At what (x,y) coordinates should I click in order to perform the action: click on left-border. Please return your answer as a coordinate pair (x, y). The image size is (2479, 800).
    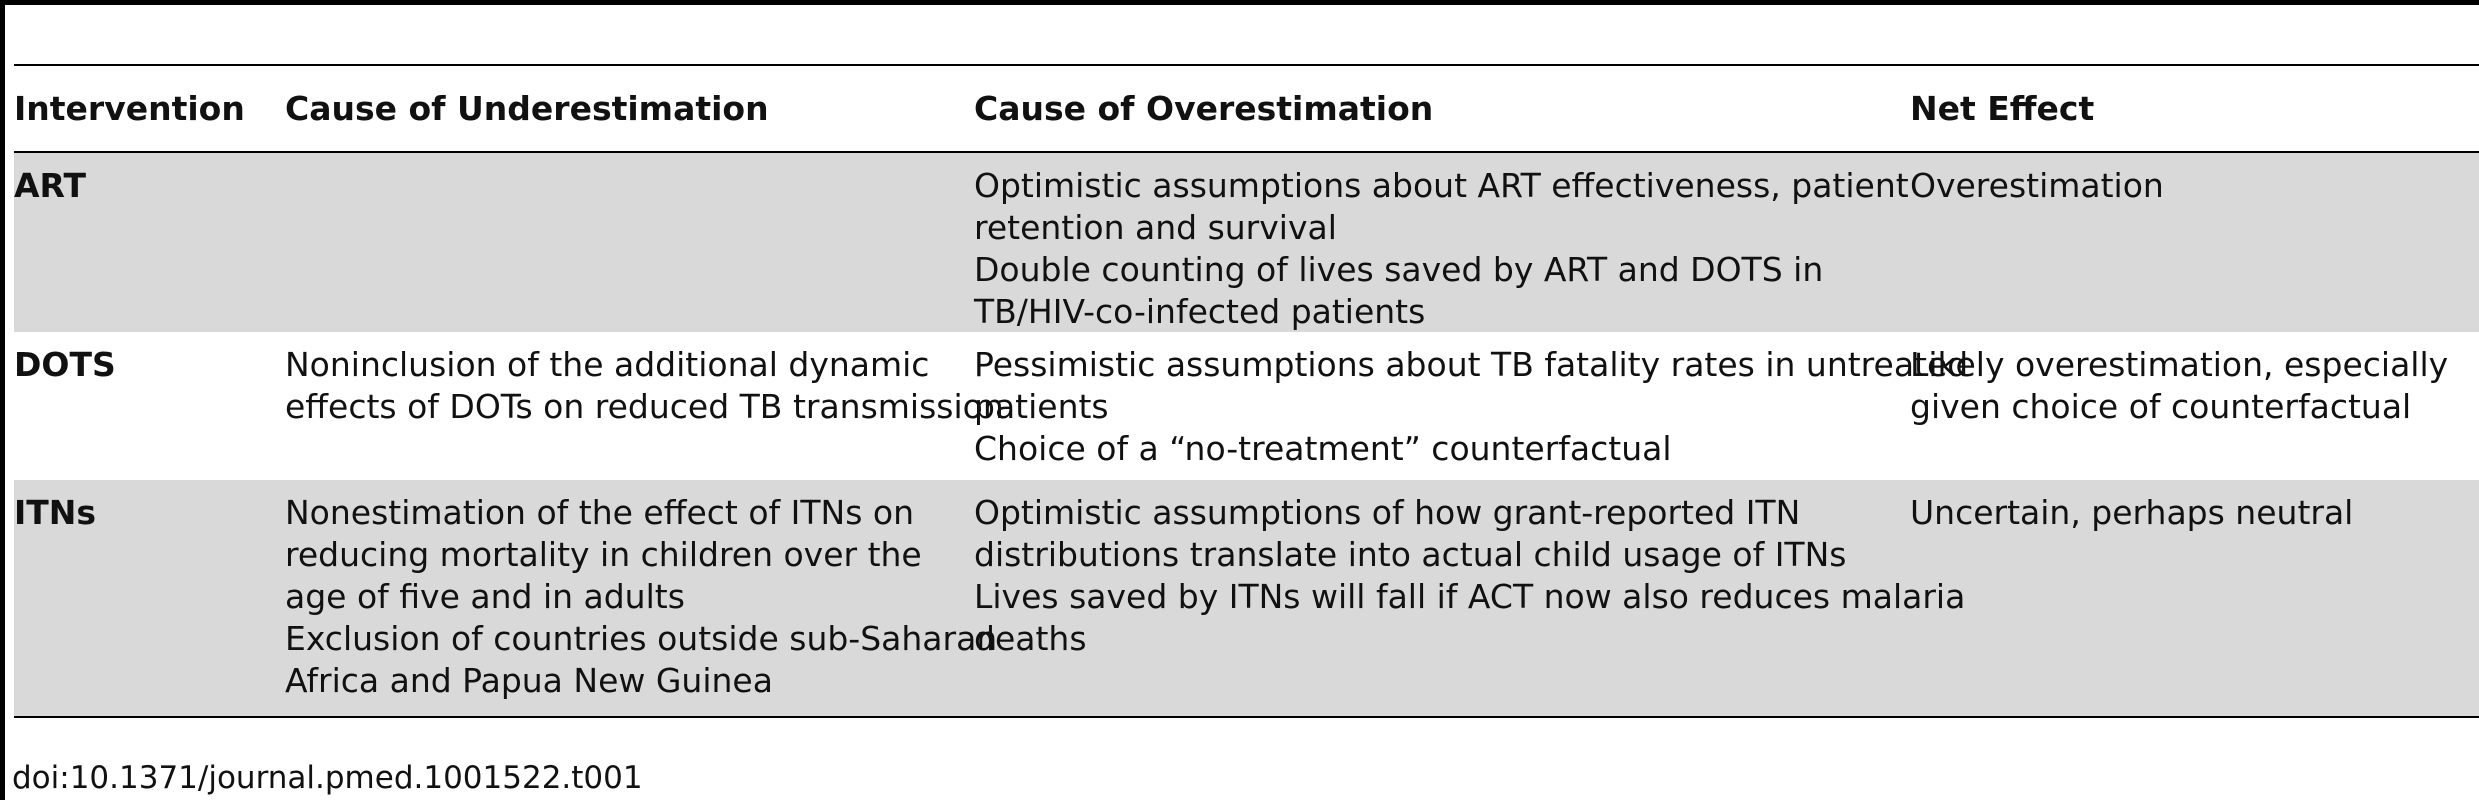
    Looking at the image, I should click on (2, 400).